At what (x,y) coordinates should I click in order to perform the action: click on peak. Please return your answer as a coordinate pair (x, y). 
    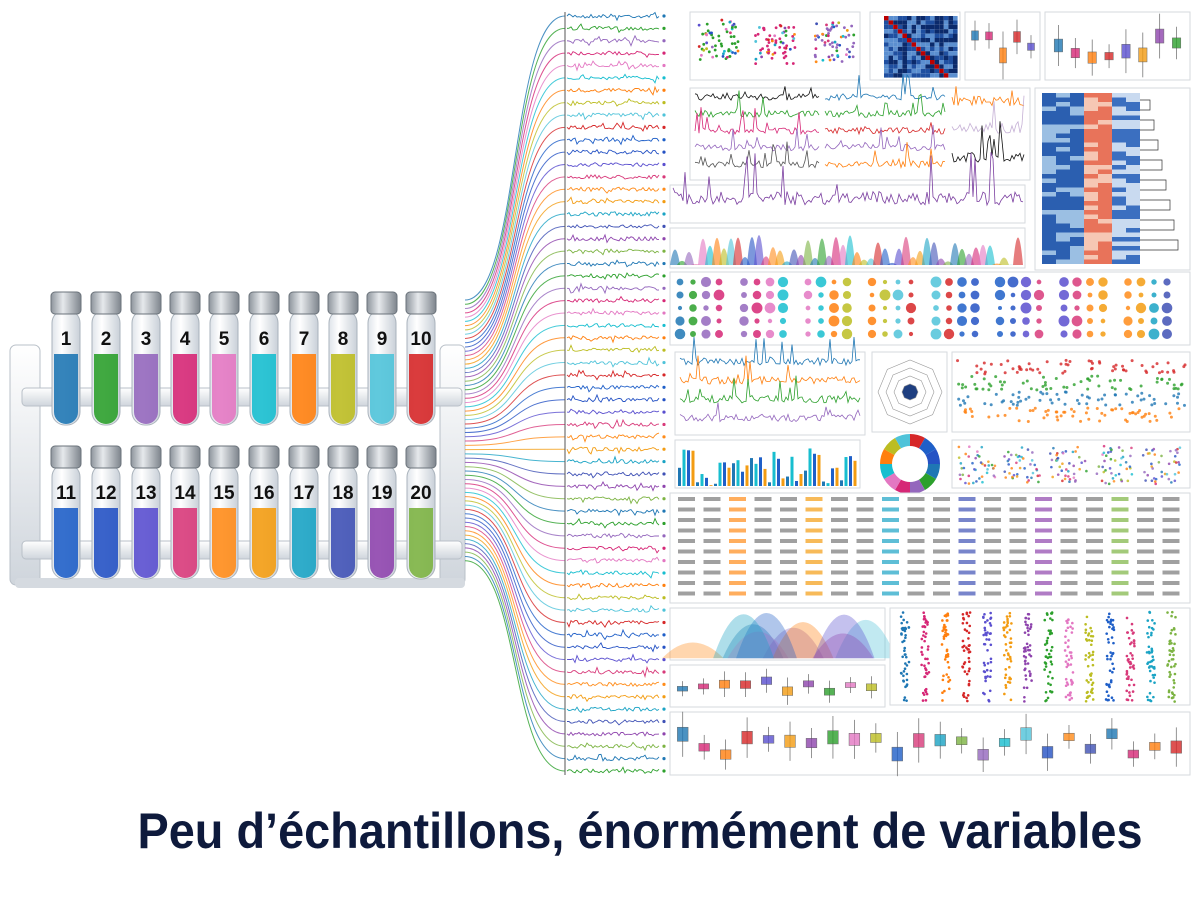
    Looking at the image, I should click on (955, 254).